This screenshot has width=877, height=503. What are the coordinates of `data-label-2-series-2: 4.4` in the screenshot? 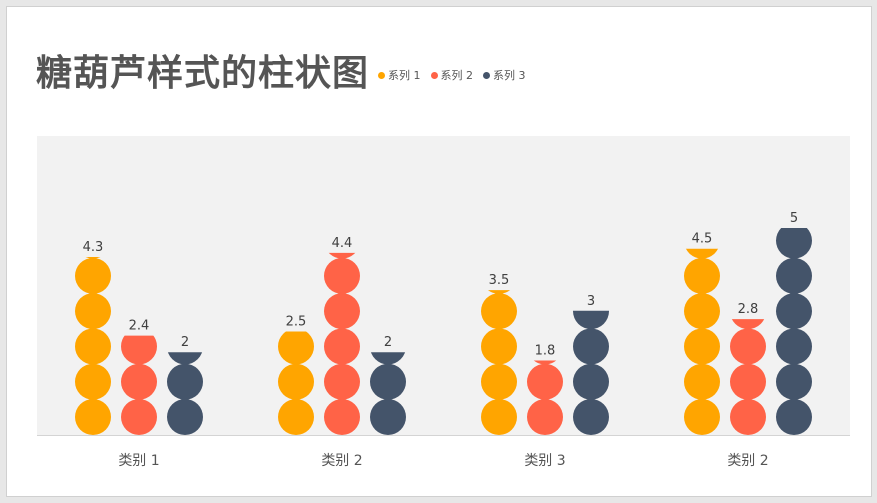 It's located at (342, 243).